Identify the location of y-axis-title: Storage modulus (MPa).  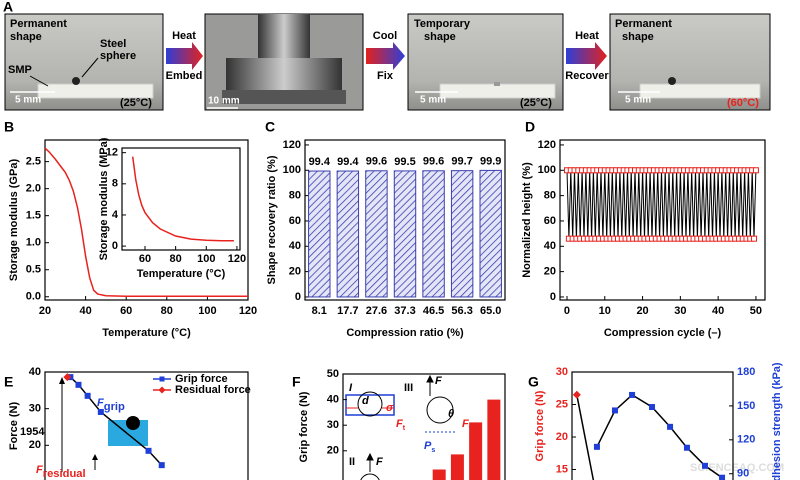
(104, 198).